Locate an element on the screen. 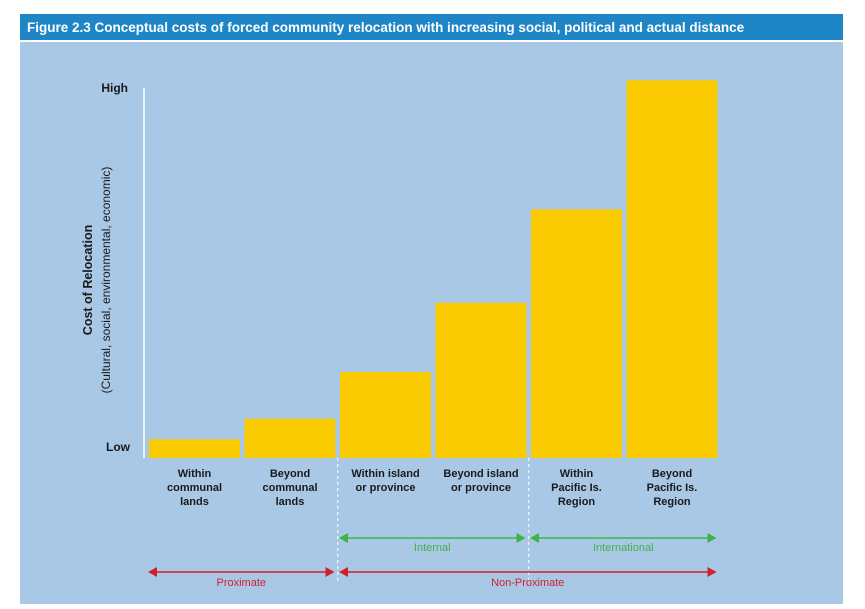 The image size is (865, 609). x-category-label: Within island or province is located at coordinates (385, 481).